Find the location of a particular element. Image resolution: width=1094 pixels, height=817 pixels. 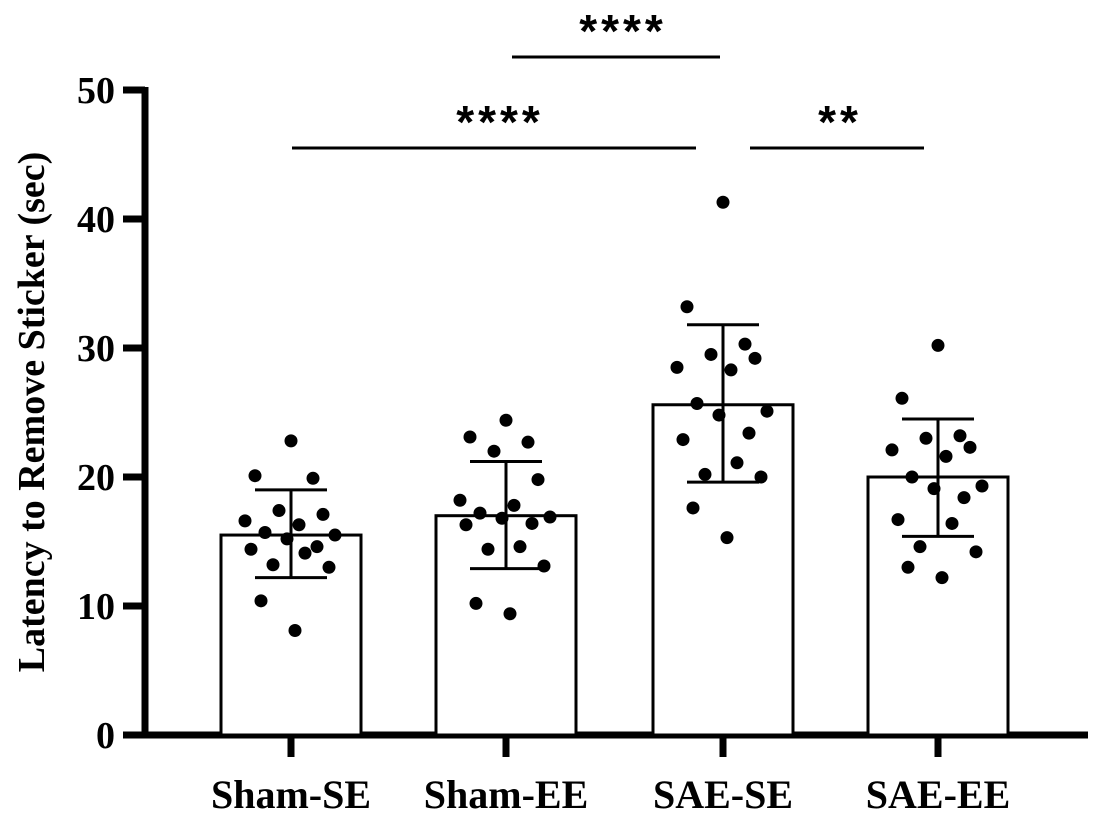

y-axis-label: Latency to Remove Sticker (sec) is located at coordinates (32, 412).